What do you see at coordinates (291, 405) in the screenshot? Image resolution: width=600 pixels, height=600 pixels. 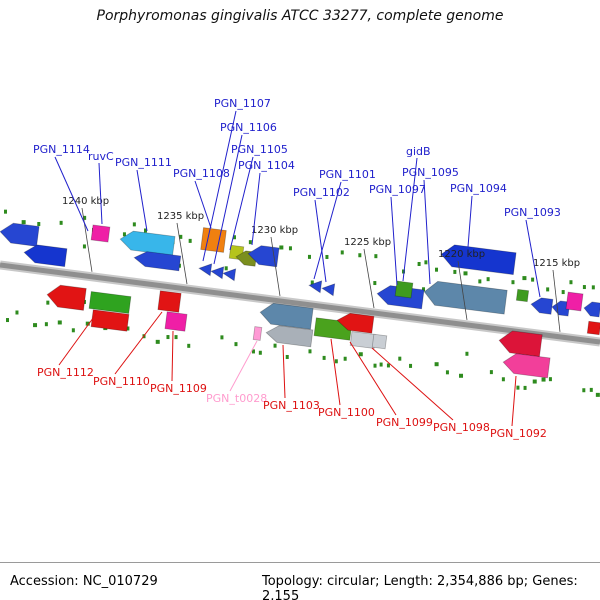 I see `gene-label-pgn-1103: PGN_1103` at bounding box center [291, 405].